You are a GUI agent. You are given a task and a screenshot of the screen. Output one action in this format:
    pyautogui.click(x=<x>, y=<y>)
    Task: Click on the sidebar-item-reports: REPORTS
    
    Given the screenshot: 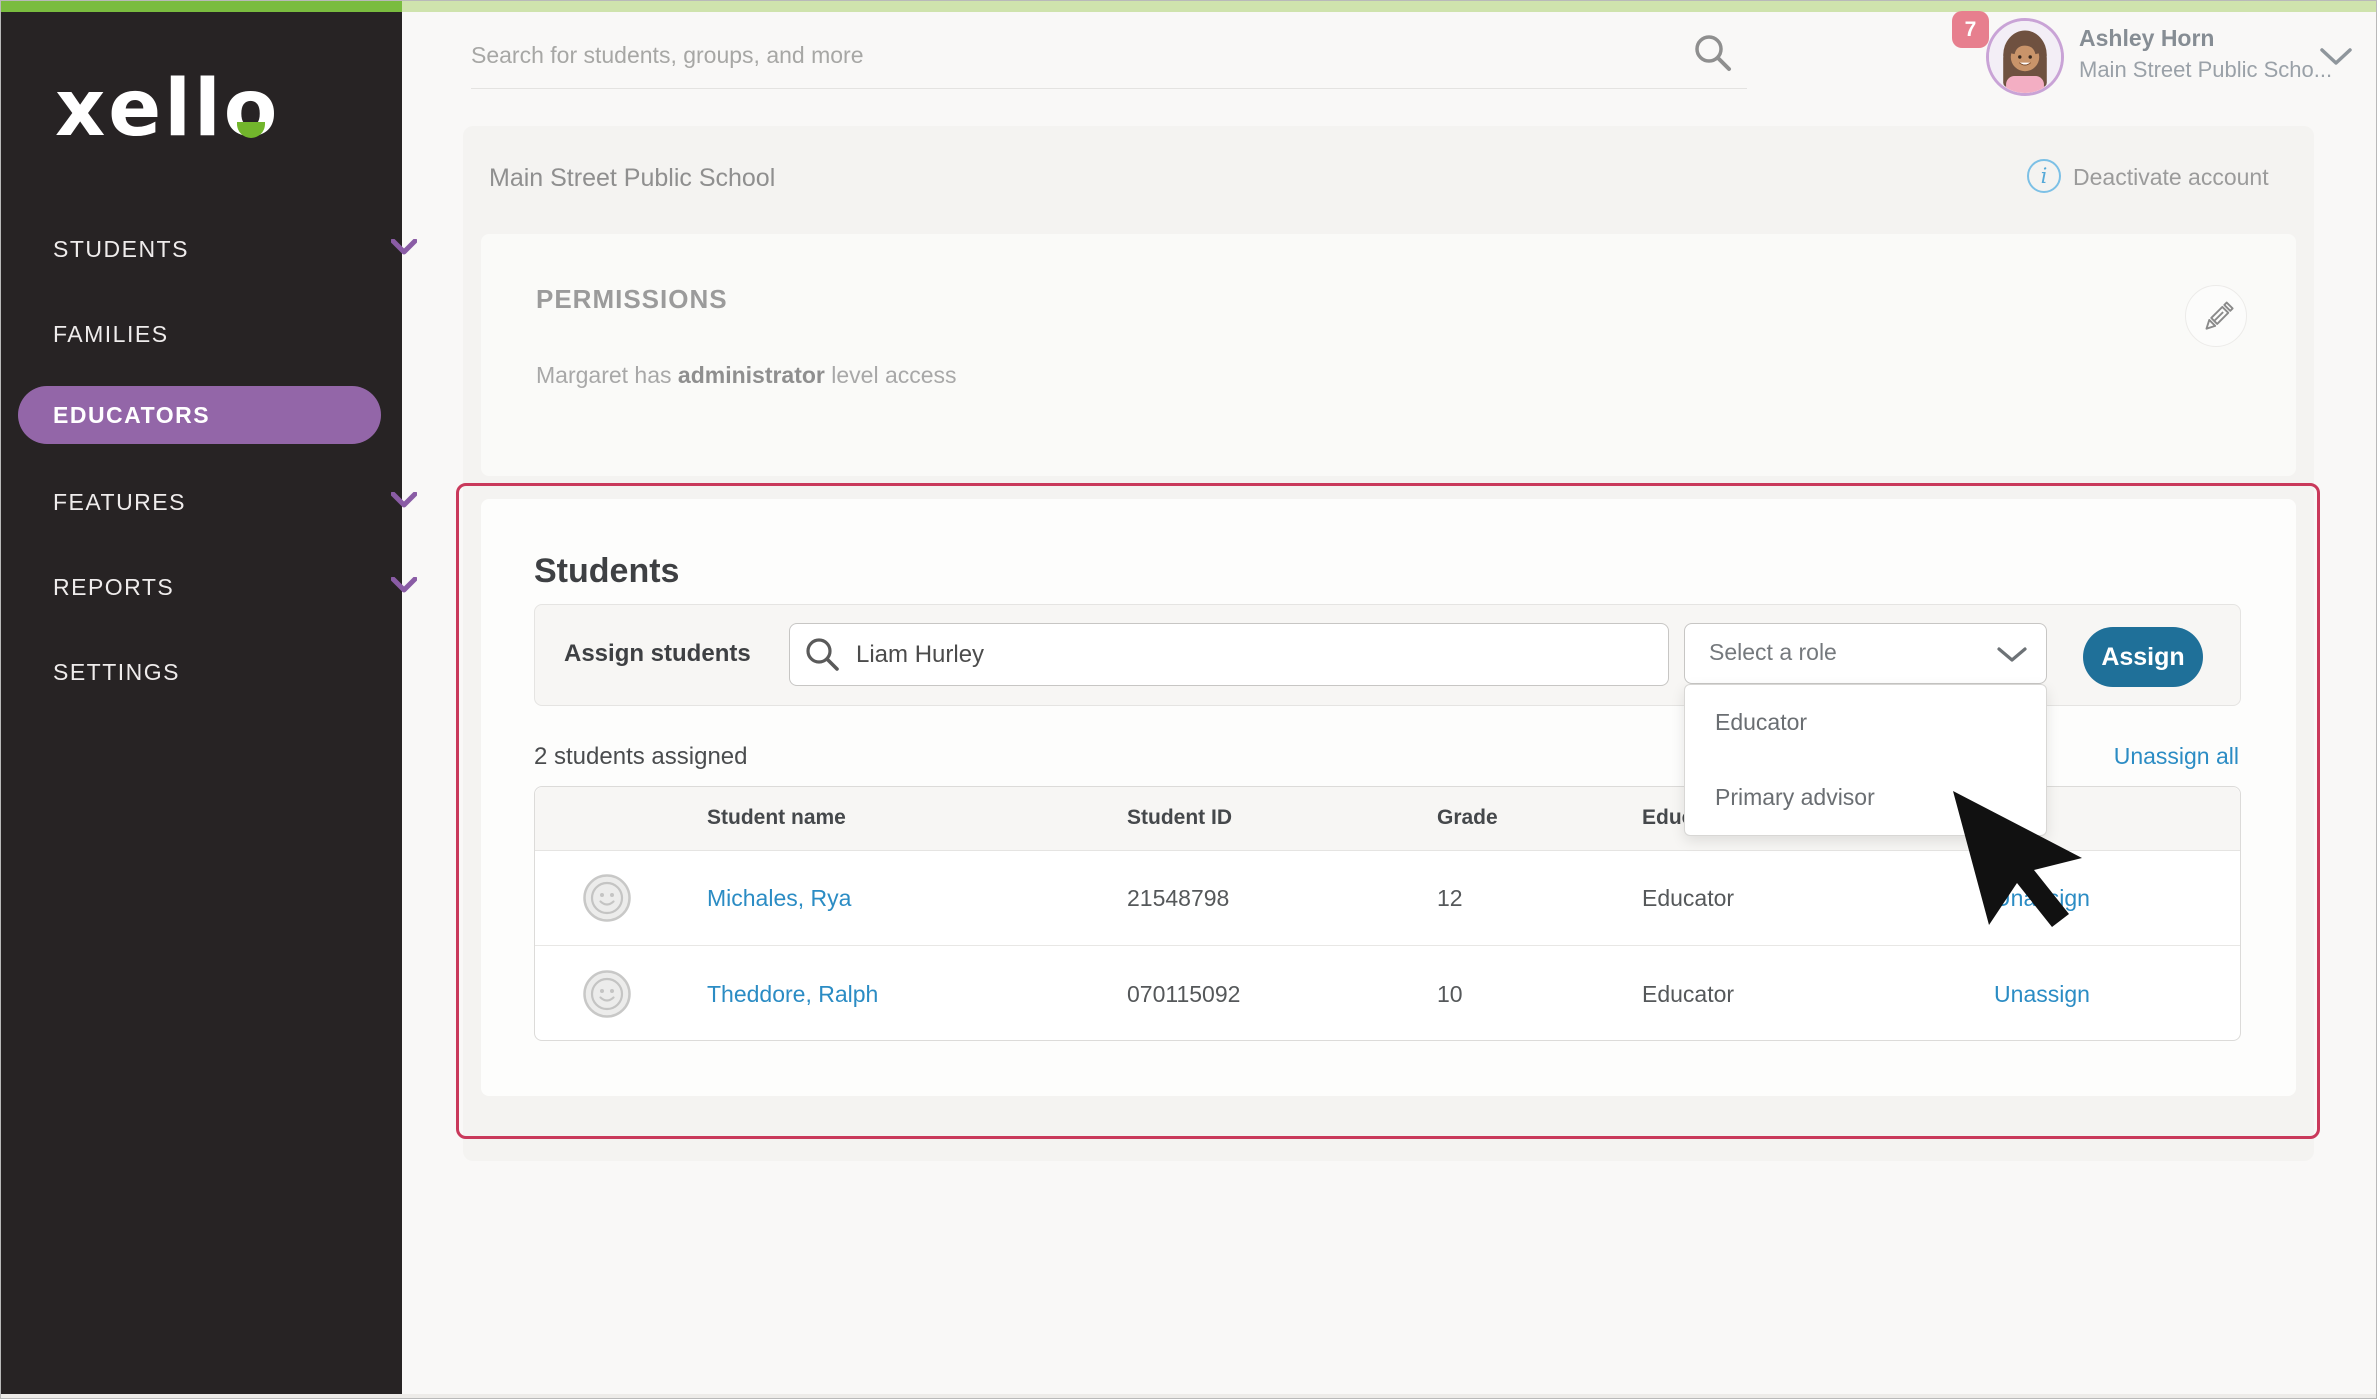 What is the action you would take?
    pyautogui.click(x=235, y=587)
    